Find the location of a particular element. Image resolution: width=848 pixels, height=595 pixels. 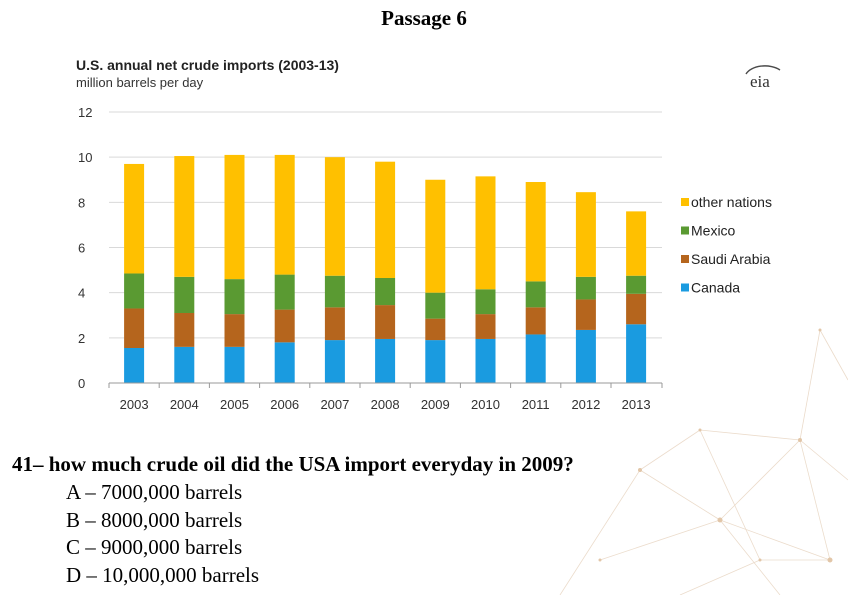

legend-label: Canada is located at coordinates (715, 288).